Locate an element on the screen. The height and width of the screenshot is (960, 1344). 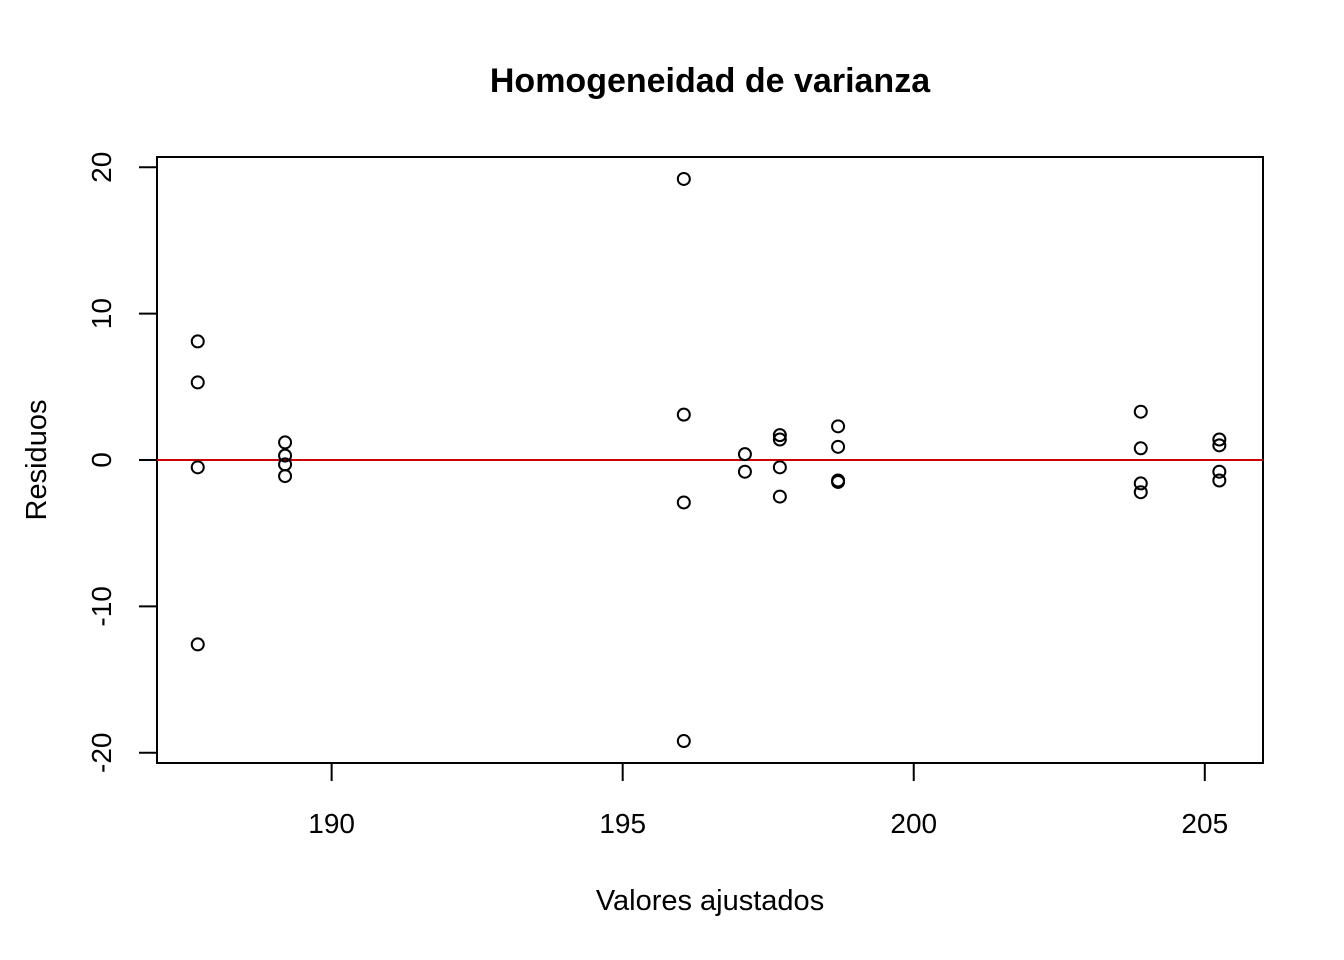
y-tick-label: 0 is located at coordinates (101, 460).